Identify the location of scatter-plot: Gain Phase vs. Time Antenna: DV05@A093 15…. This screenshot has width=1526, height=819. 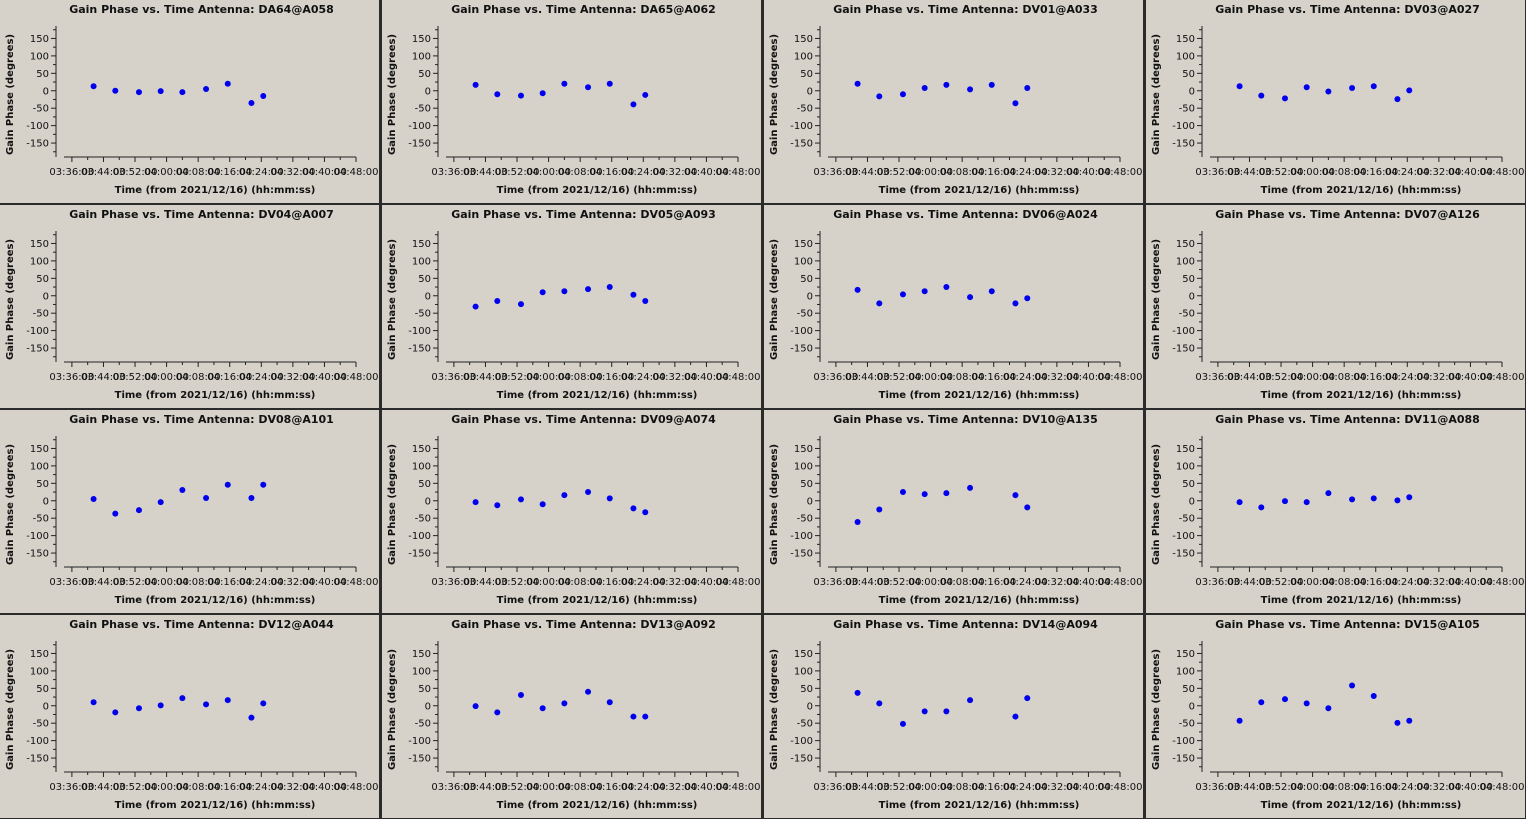
(573, 304).